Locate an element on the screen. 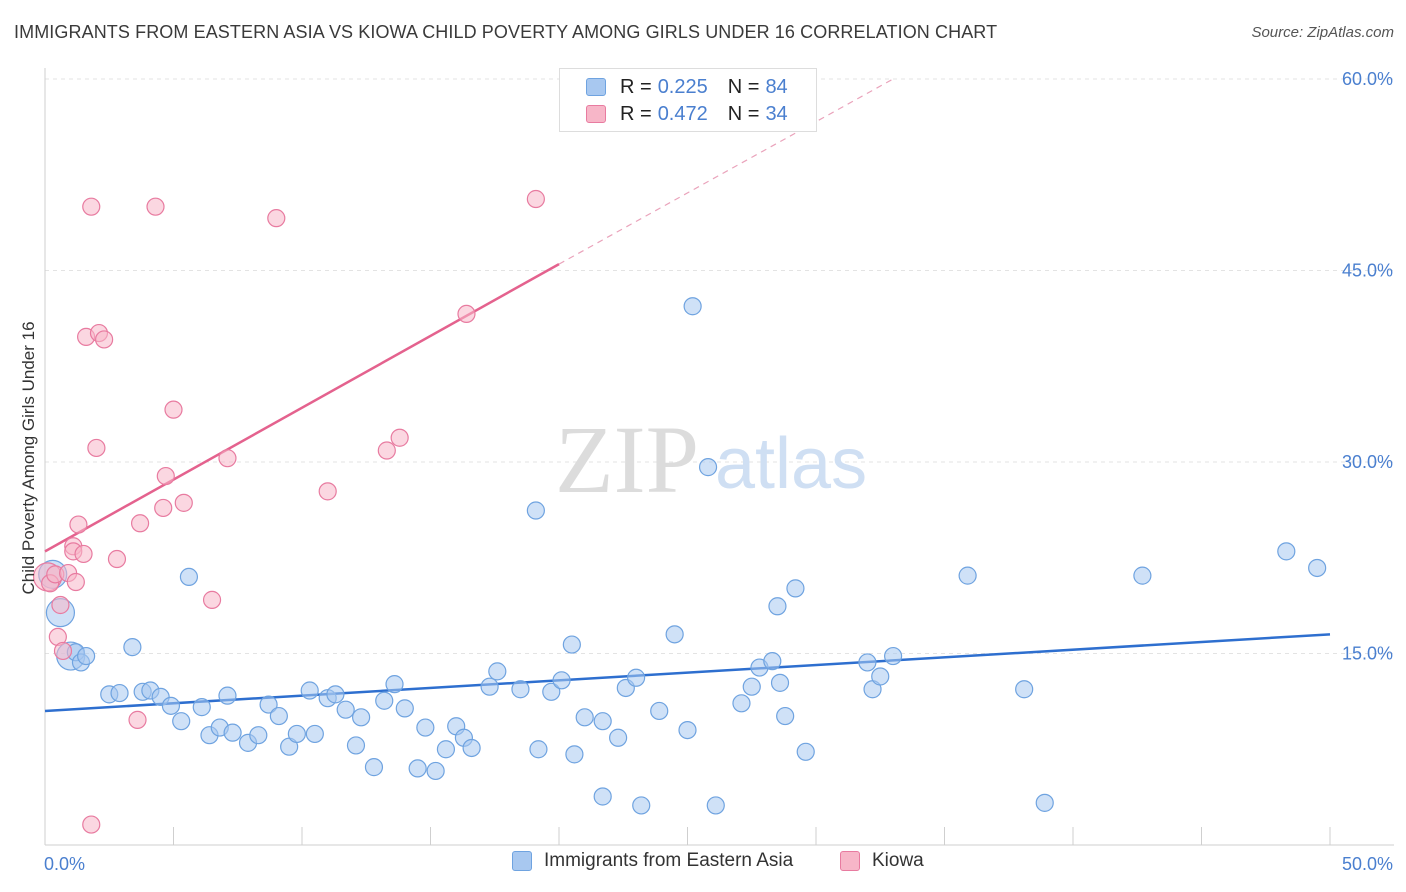 The image size is (1406, 892). y-axis-label: Child Poverty Among Girls Under 16 is located at coordinates (28, 457).